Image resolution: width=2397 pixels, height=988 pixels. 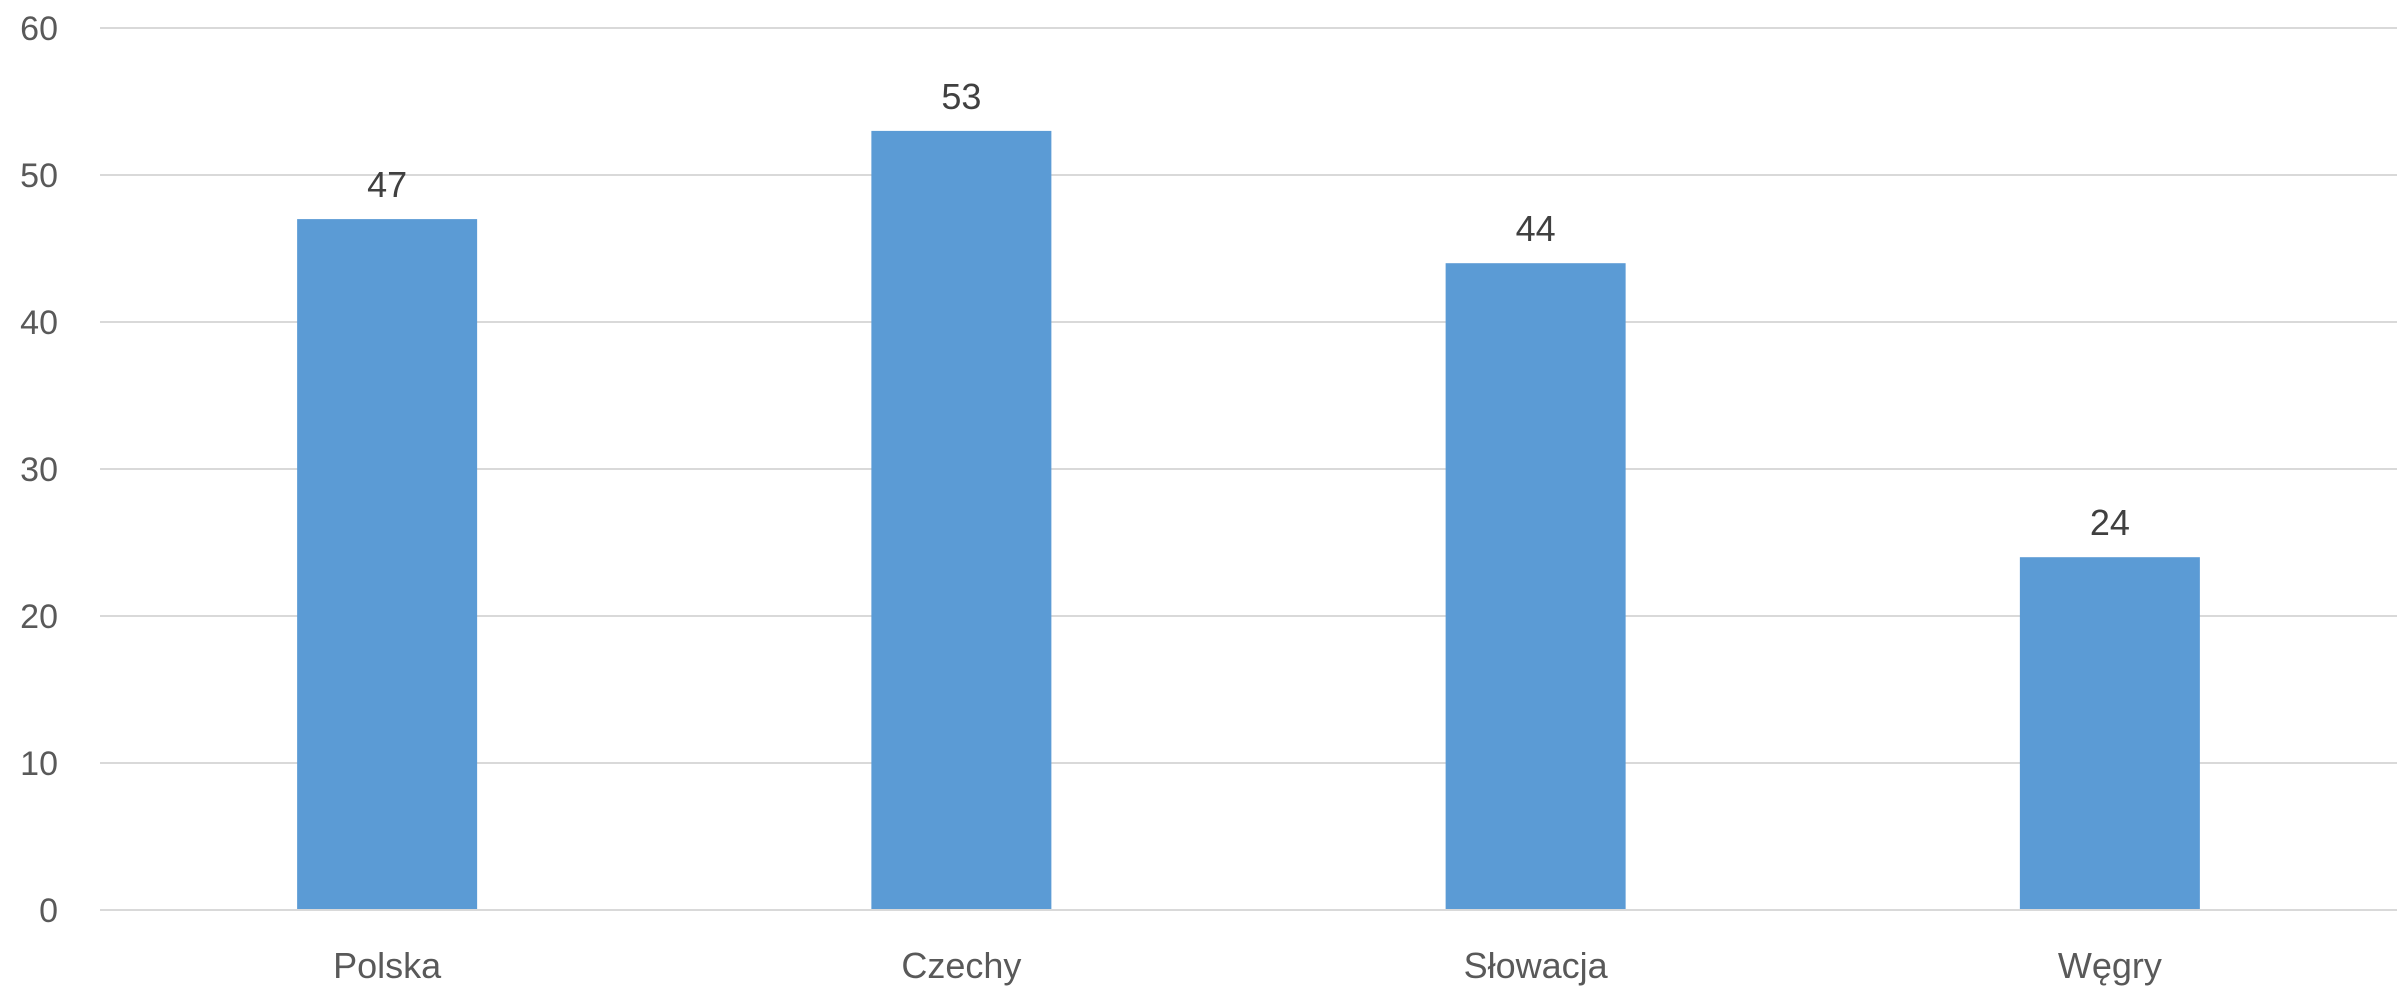 I want to click on y-tick-label: 10, so click(x=39, y=764).